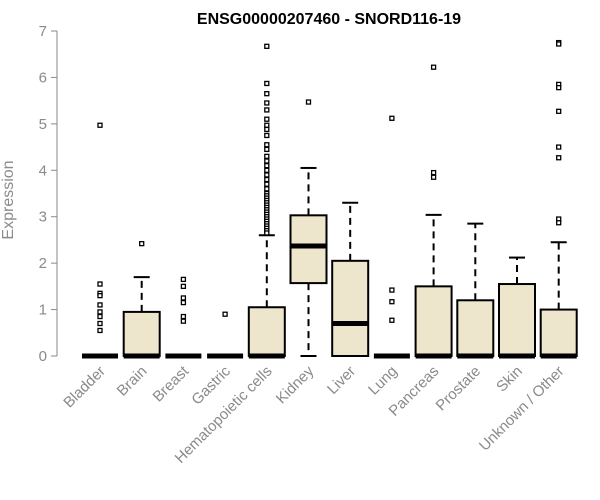  I want to click on y-axis: 0 1 2 3 4 5 6 7, so click(48, 194).